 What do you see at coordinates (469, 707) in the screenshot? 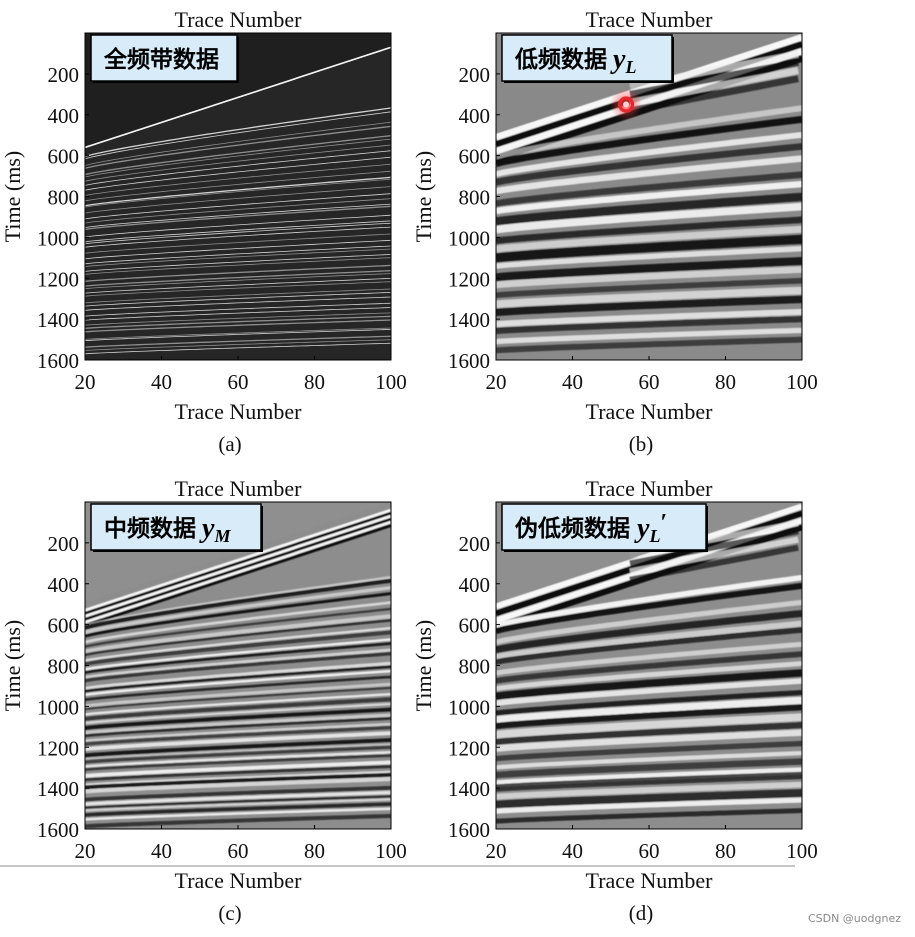
I see `y-tick-label: 1000` at bounding box center [469, 707].